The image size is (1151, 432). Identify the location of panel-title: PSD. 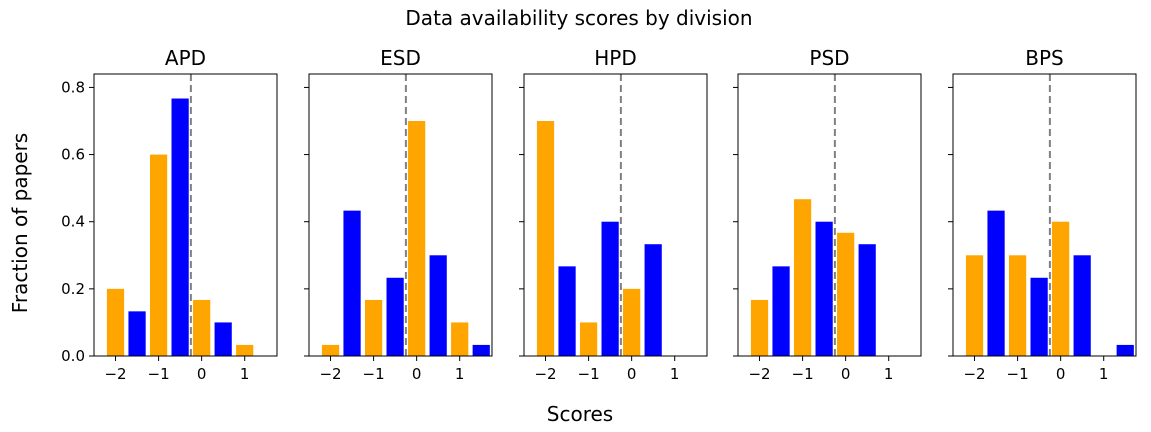
(829, 58).